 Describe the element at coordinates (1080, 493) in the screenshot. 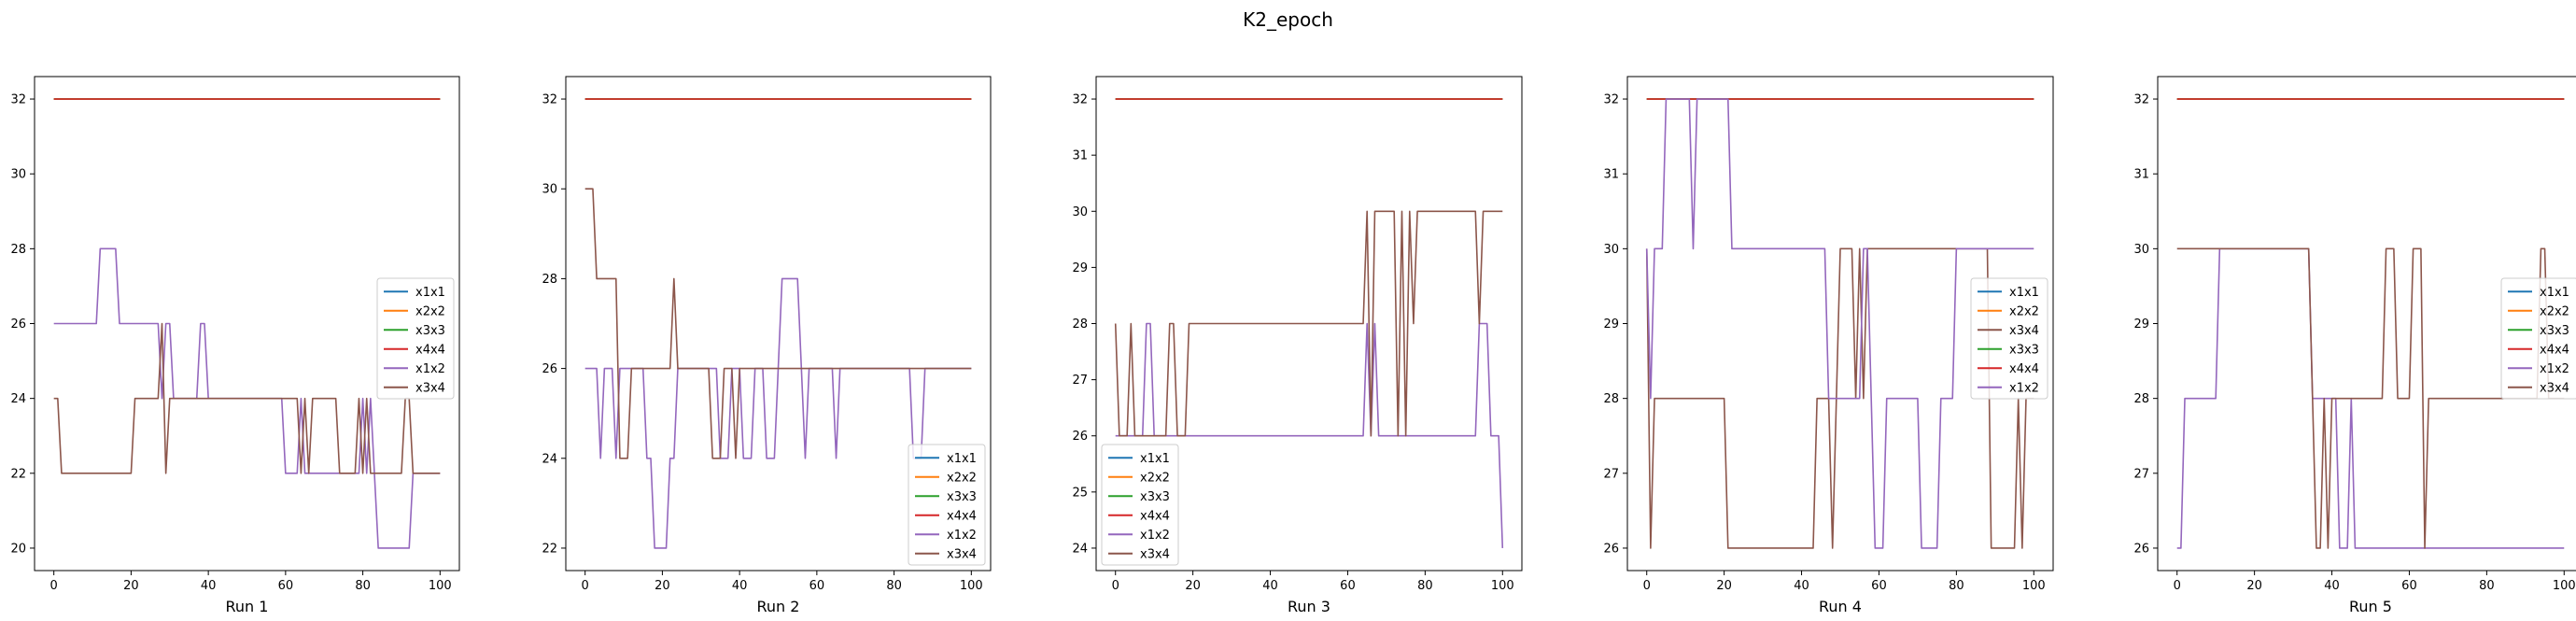

I see `y-tick-label: 25` at that location.